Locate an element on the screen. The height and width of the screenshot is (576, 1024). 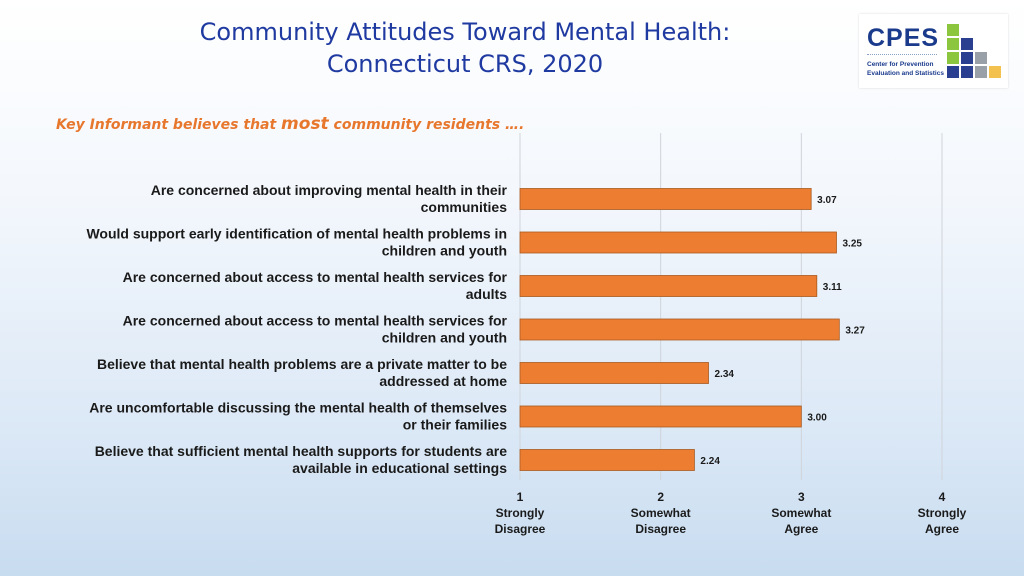
x-tick-label-4-line-1: Strongly is located at coordinates (942, 513).